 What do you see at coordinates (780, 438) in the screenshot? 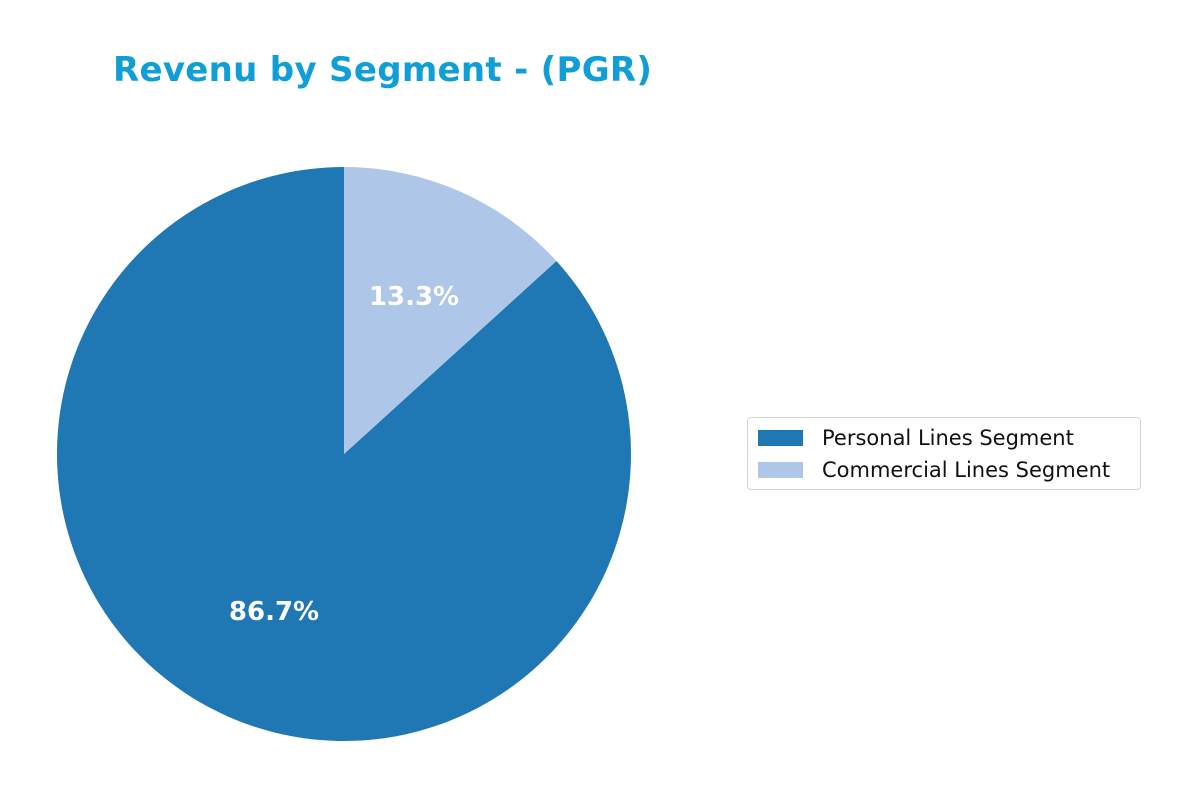
I see `legend-swatch-personal` at bounding box center [780, 438].